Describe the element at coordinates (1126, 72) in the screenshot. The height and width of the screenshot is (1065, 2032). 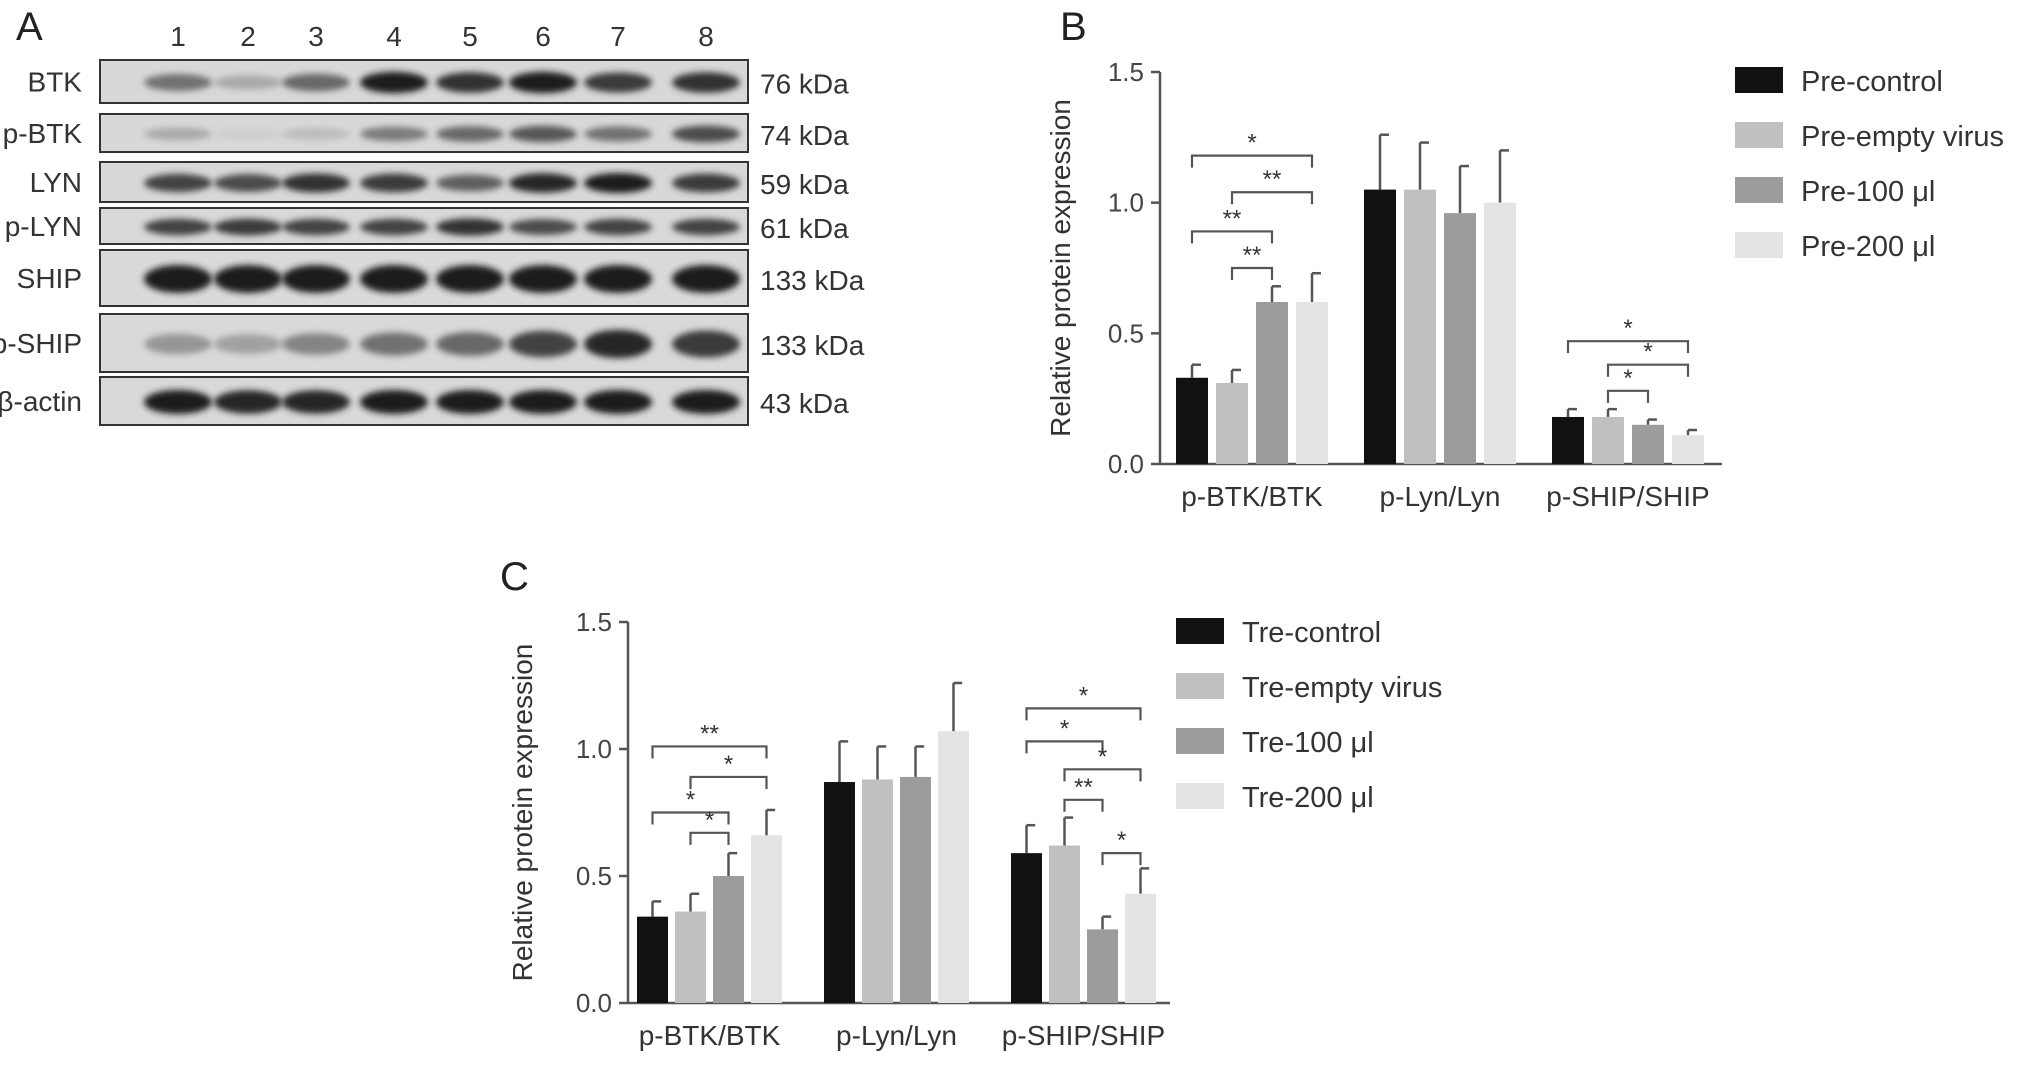
I see `y-tick-label: 1.5` at that location.